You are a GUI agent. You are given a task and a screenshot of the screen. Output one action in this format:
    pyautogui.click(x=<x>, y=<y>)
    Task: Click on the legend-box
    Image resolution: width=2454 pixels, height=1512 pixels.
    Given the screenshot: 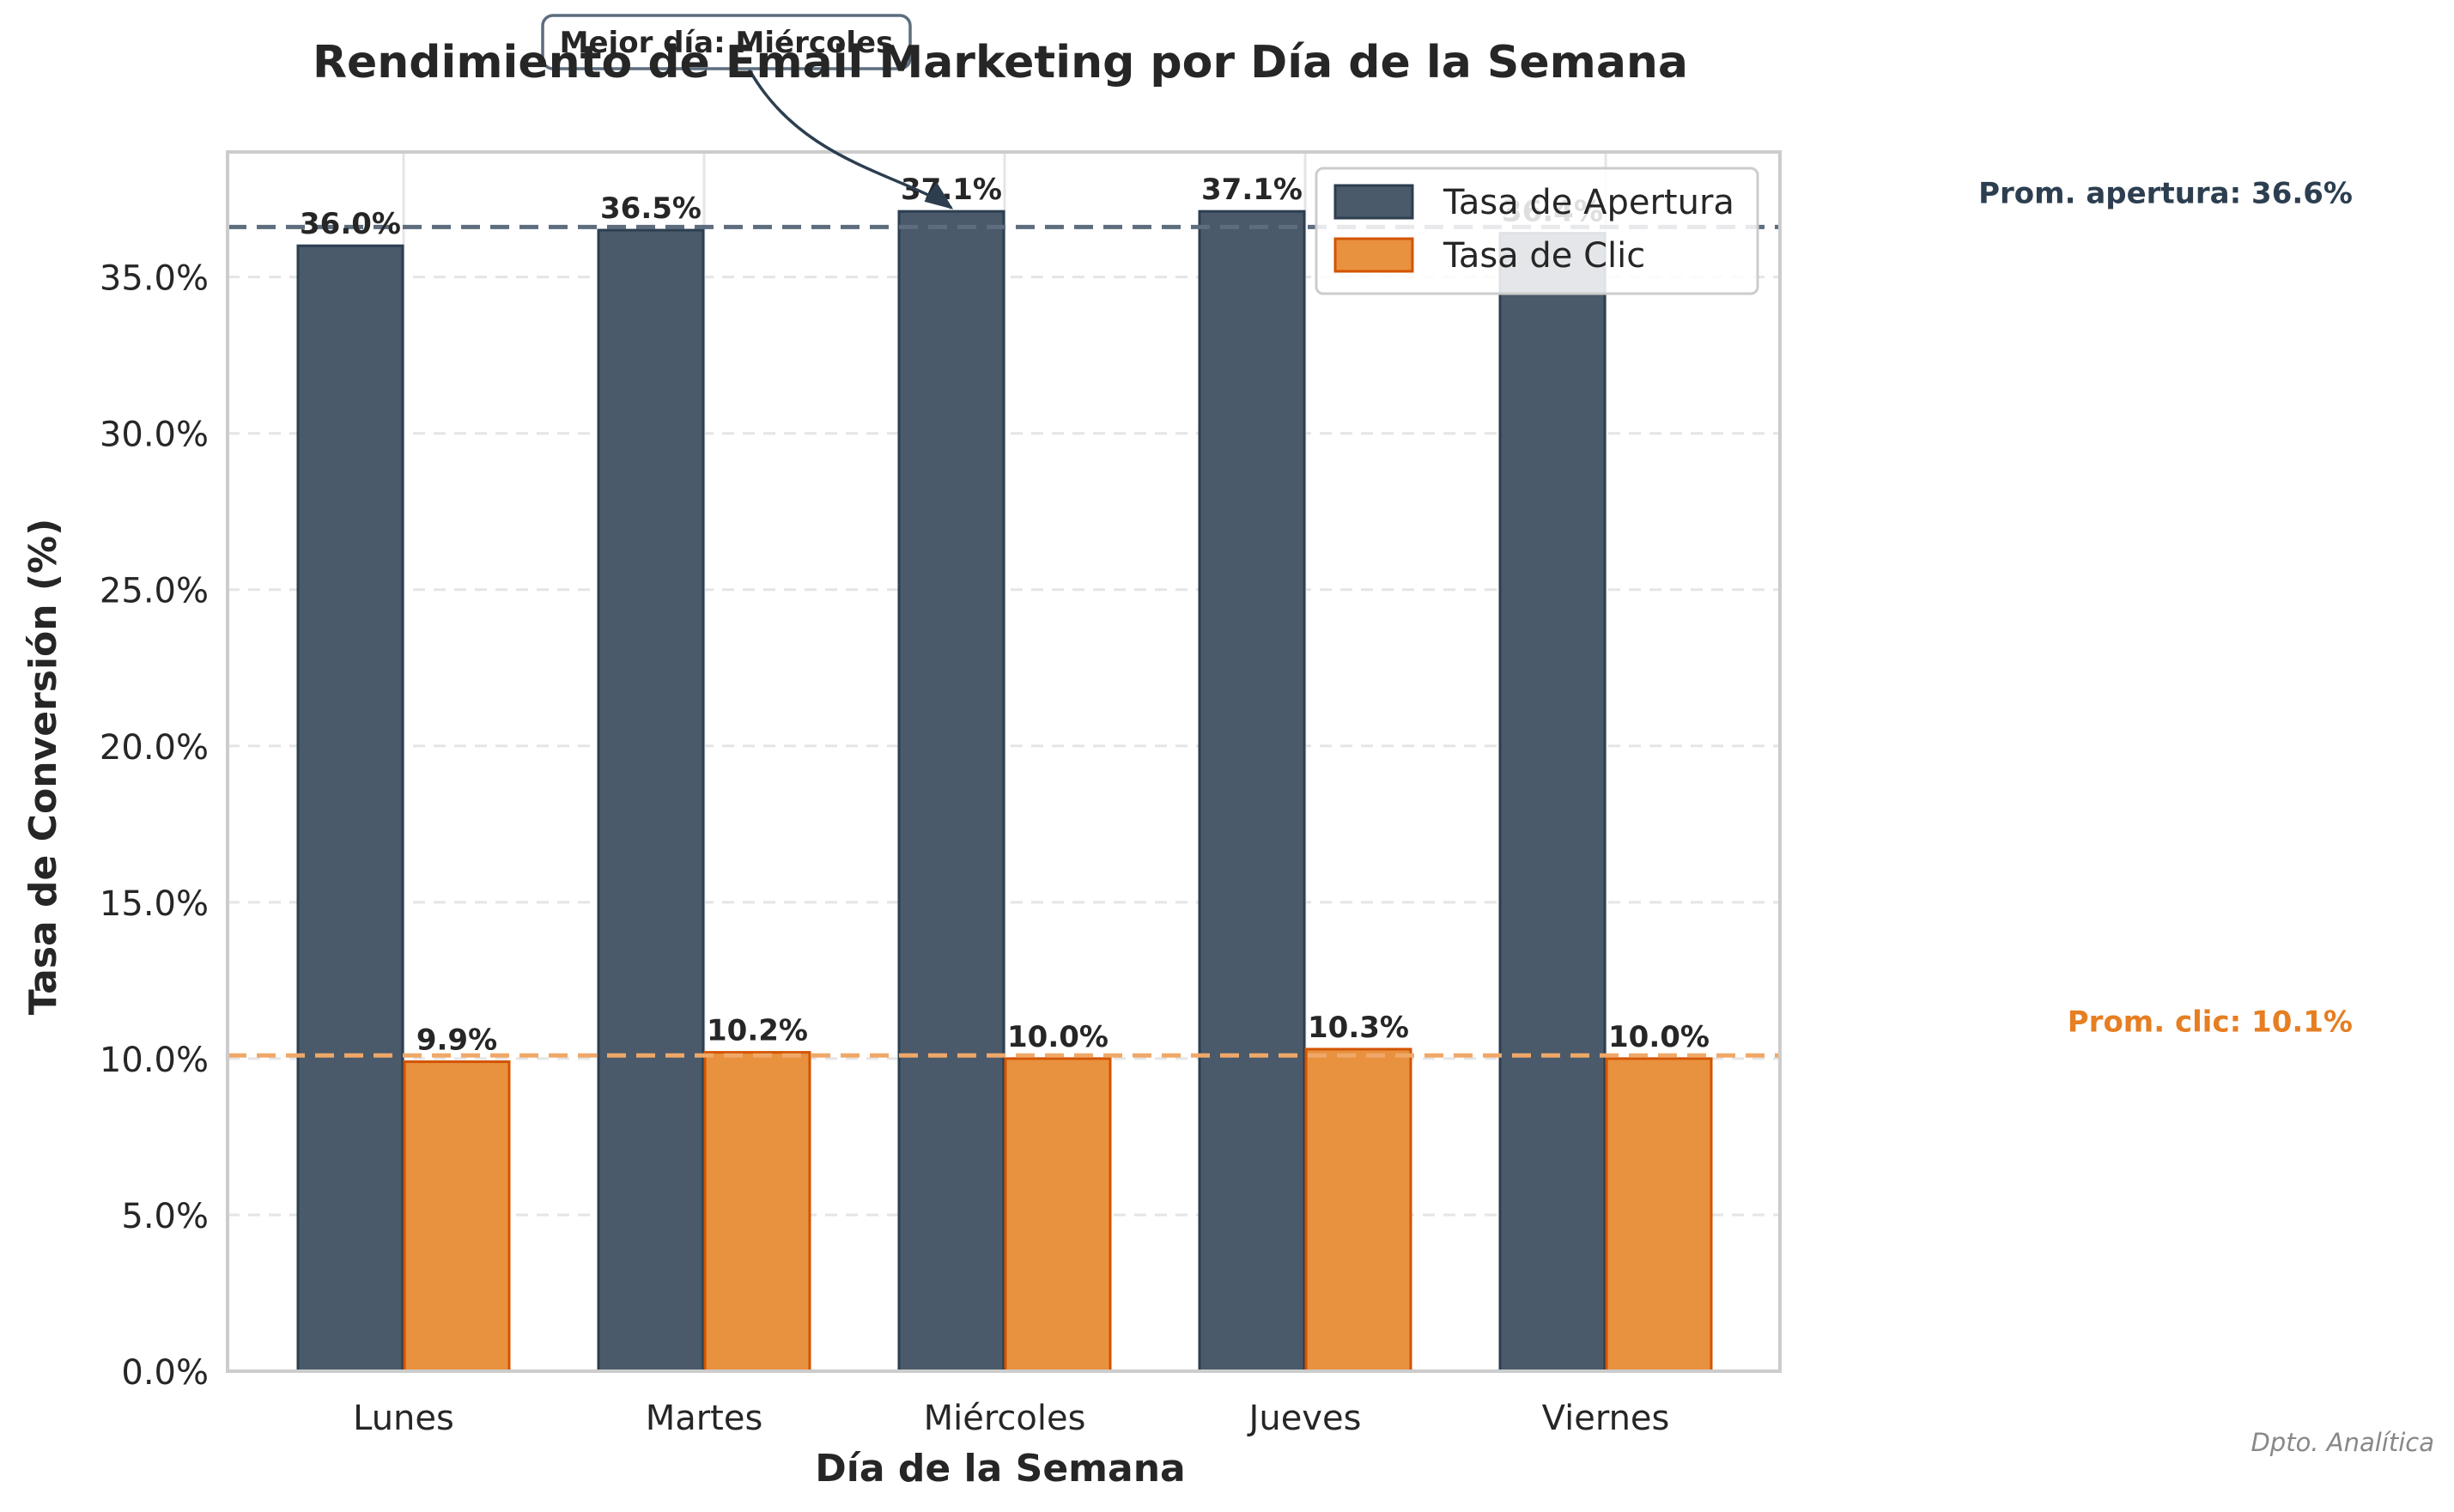 What is the action you would take?
    pyautogui.click(x=1537, y=231)
    